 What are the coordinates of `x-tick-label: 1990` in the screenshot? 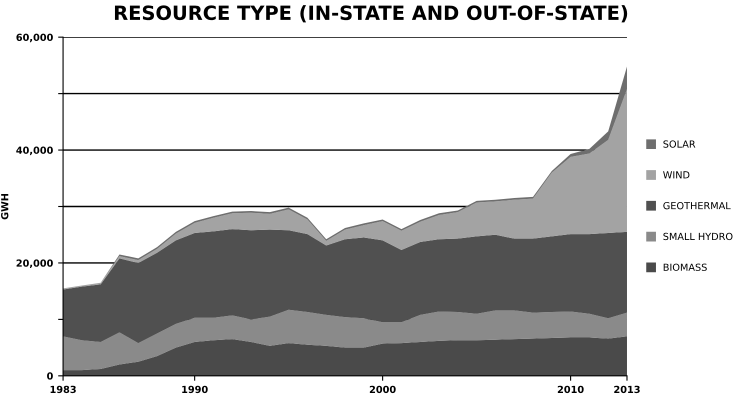 It's located at (195, 390).